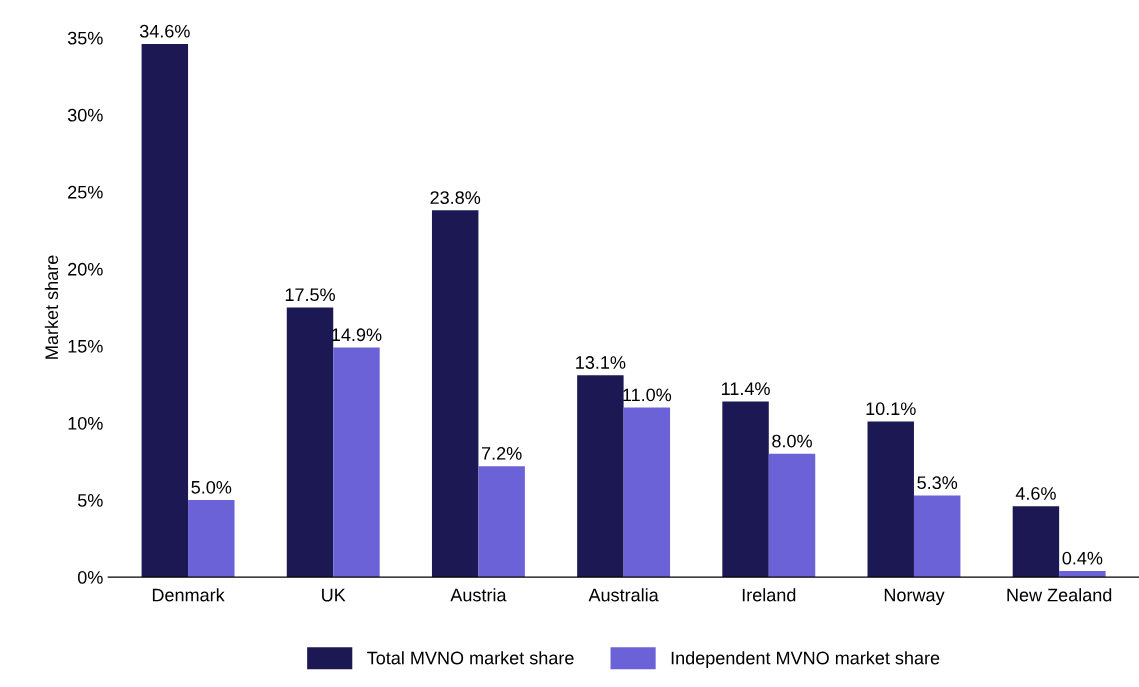 This screenshot has height=687, width=1139. Describe the element at coordinates (455, 198) in the screenshot. I see `data-label: 23.8%` at that location.